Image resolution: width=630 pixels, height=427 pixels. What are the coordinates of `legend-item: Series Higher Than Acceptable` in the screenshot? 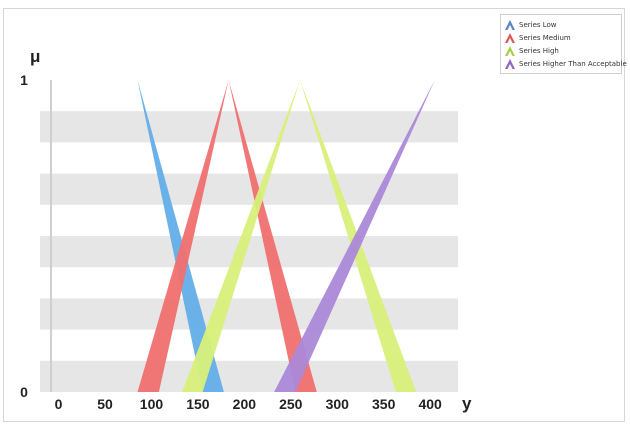 It's located at (566, 63).